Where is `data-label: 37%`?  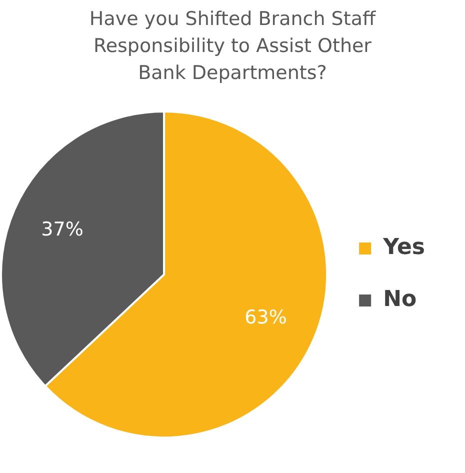
data-label: 37% is located at coordinates (62, 229).